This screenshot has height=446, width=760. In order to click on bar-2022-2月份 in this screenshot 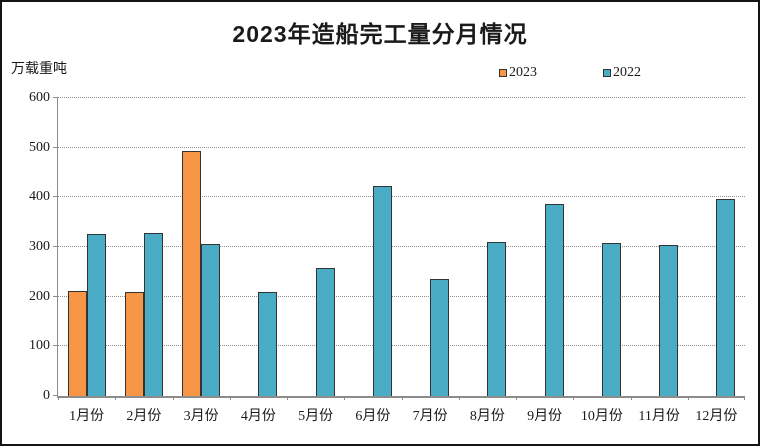, I will do `click(153, 314)`.